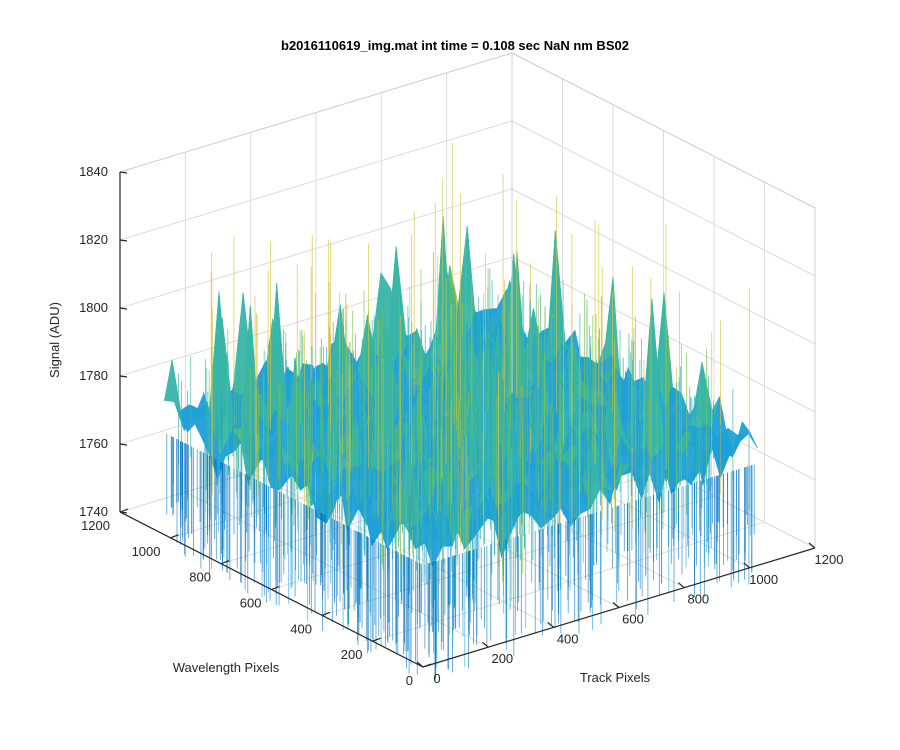 Image resolution: width=900 pixels, height=750 pixels. Describe the element at coordinates (568, 638) in the screenshot. I see `x-axis-tick-label: 400` at that location.